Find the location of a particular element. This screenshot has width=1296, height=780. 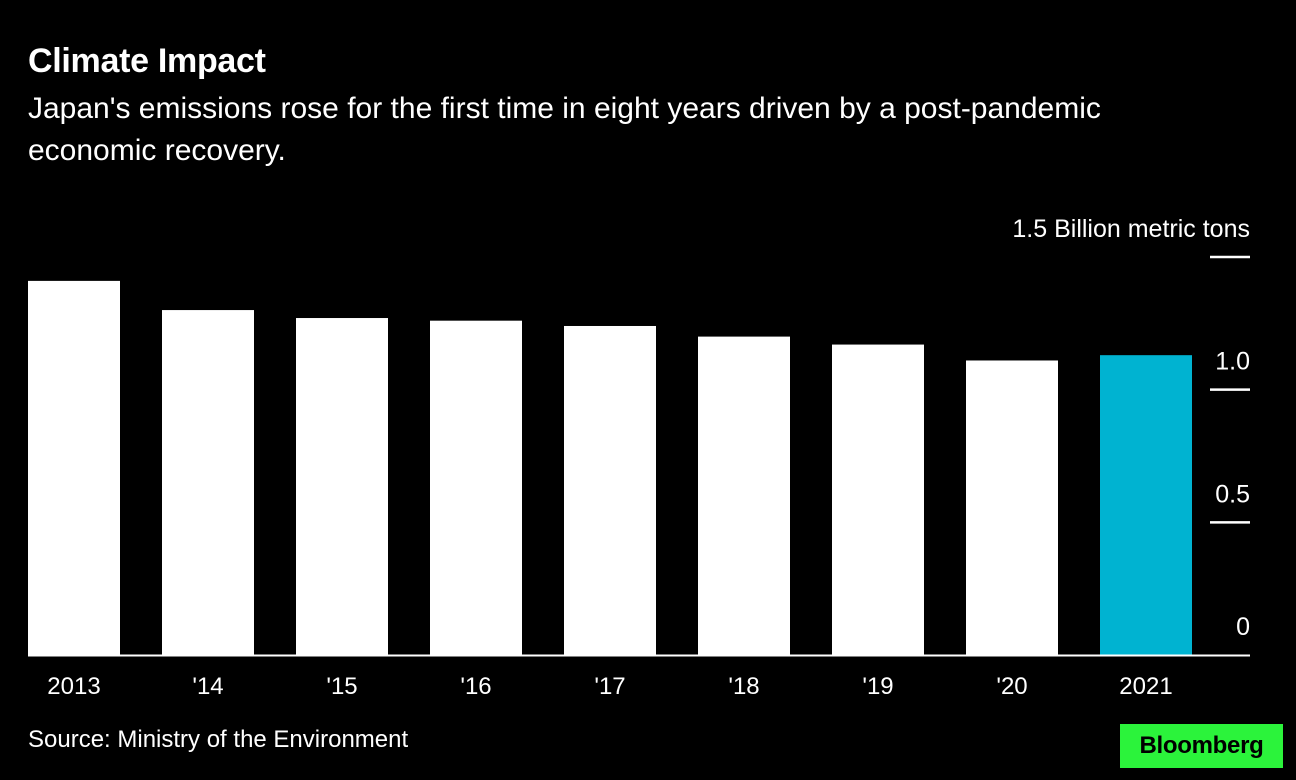

x-tick-label: '19 is located at coordinates (877, 686).